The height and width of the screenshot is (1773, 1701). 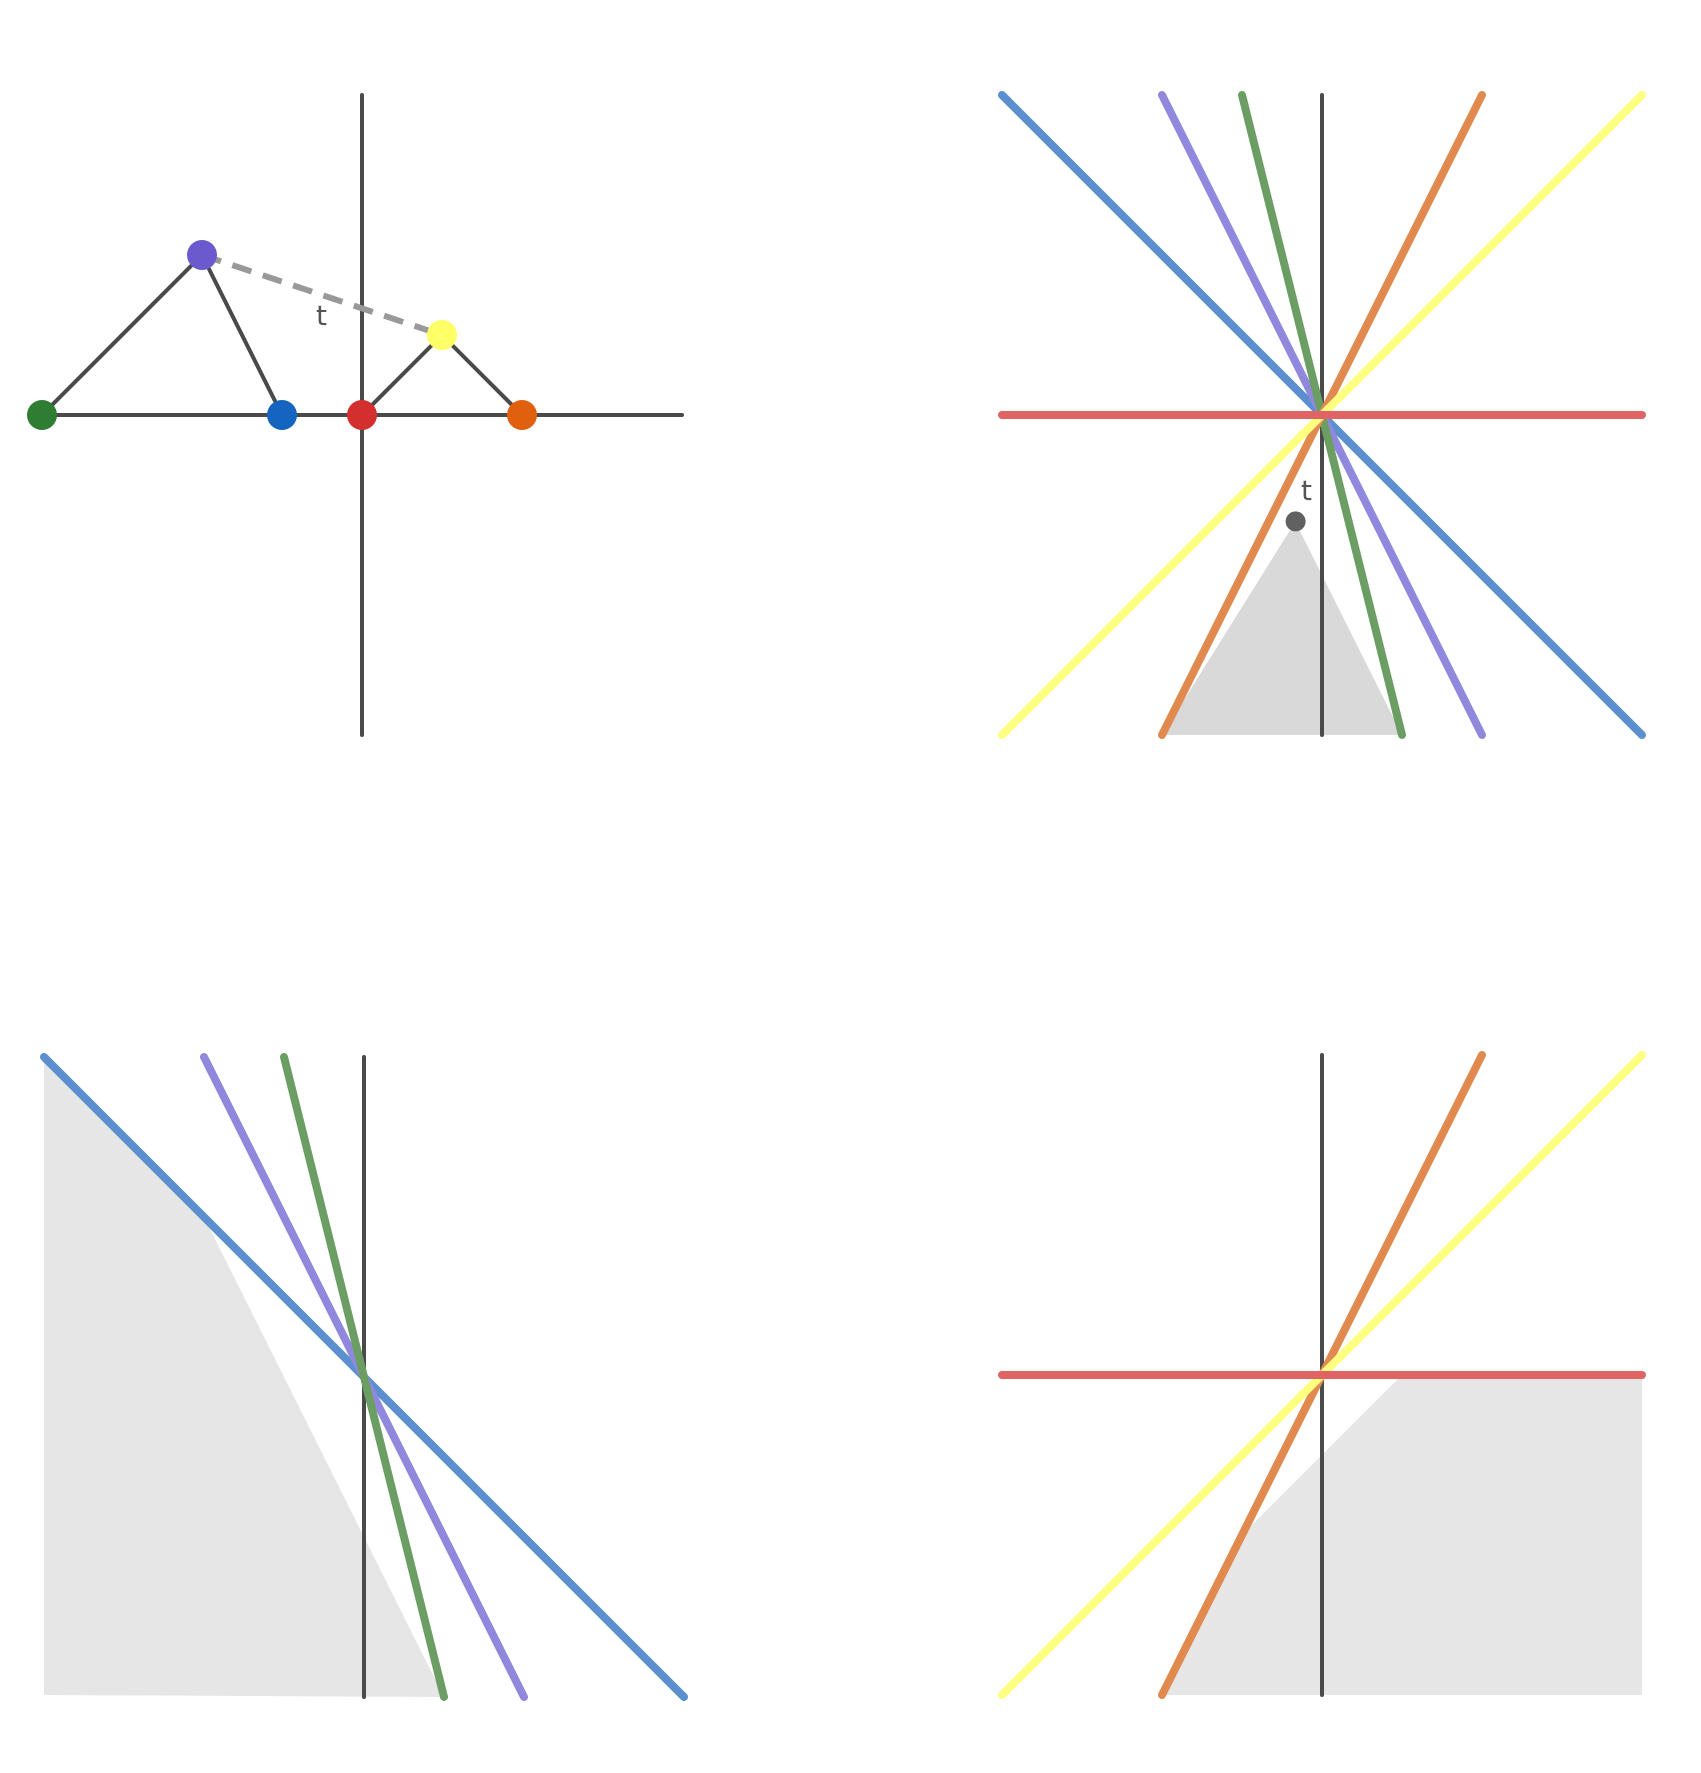 What do you see at coordinates (1402, 1535) in the screenshot?
I see `panel4-region` at bounding box center [1402, 1535].